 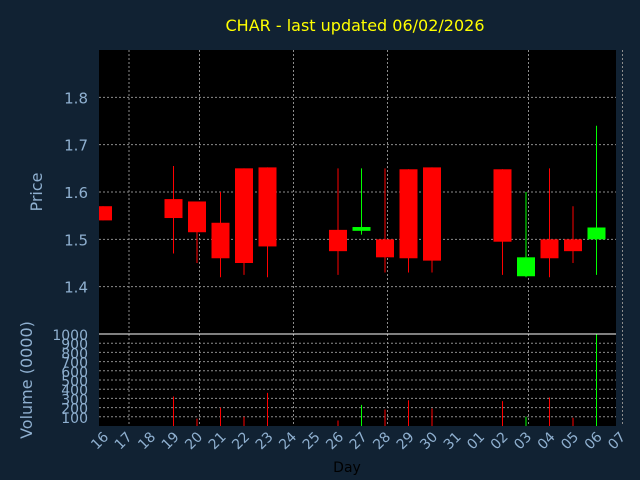 I want to click on x-tick-label: 30, so click(x=429, y=441).